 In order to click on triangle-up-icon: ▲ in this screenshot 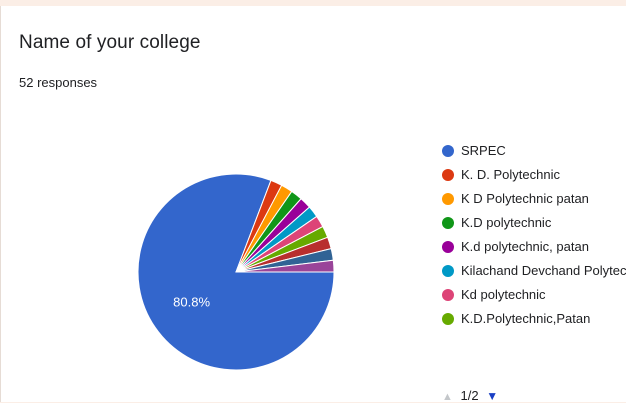, I will do `click(447, 397)`.